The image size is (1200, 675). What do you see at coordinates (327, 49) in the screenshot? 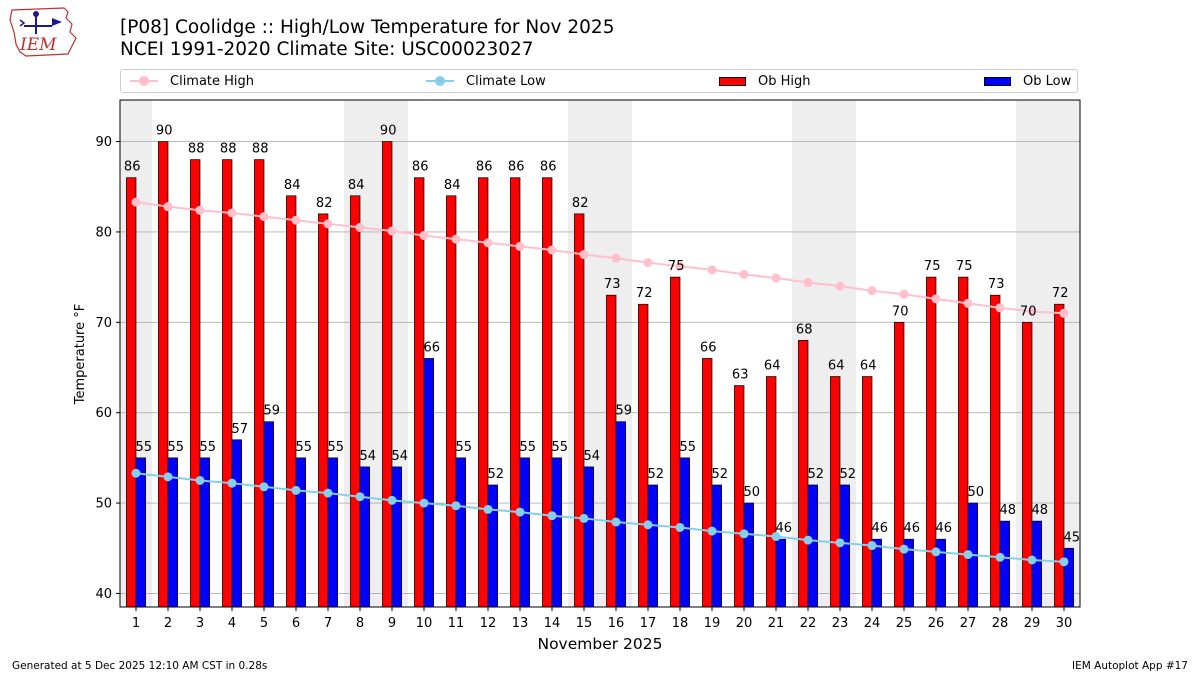
I see `chart-subtitle: NCEI 1991-2020 Climate Site: USC00023027` at bounding box center [327, 49].